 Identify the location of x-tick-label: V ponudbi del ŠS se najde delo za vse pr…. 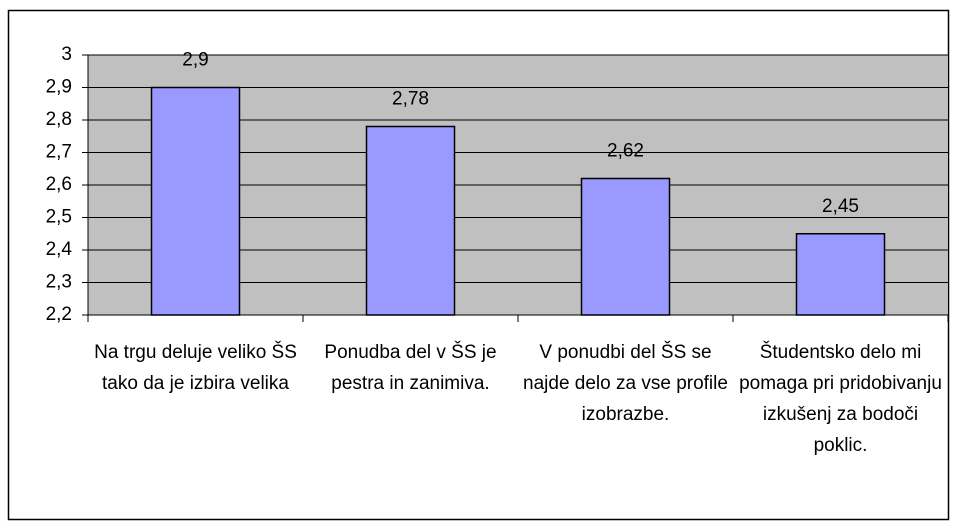
(625, 383).